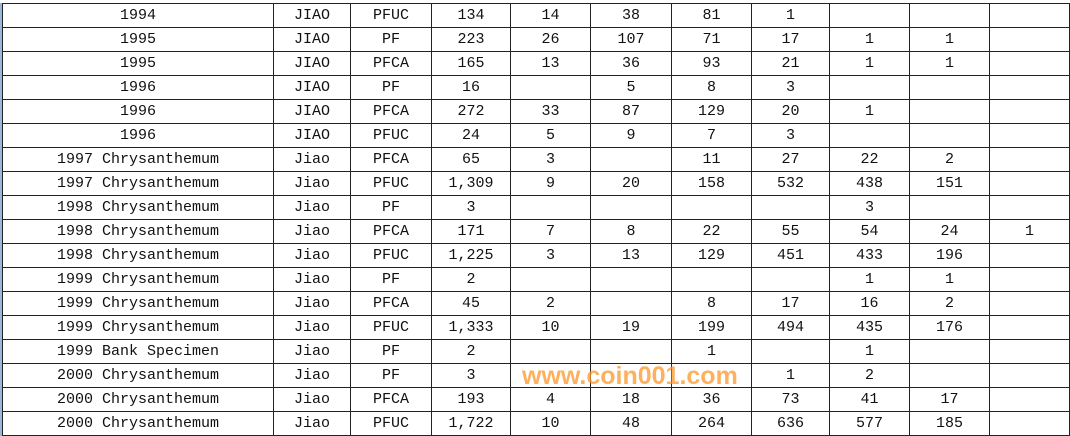  Describe the element at coordinates (471, 159) in the screenshot. I see `table-cell: 65` at that location.